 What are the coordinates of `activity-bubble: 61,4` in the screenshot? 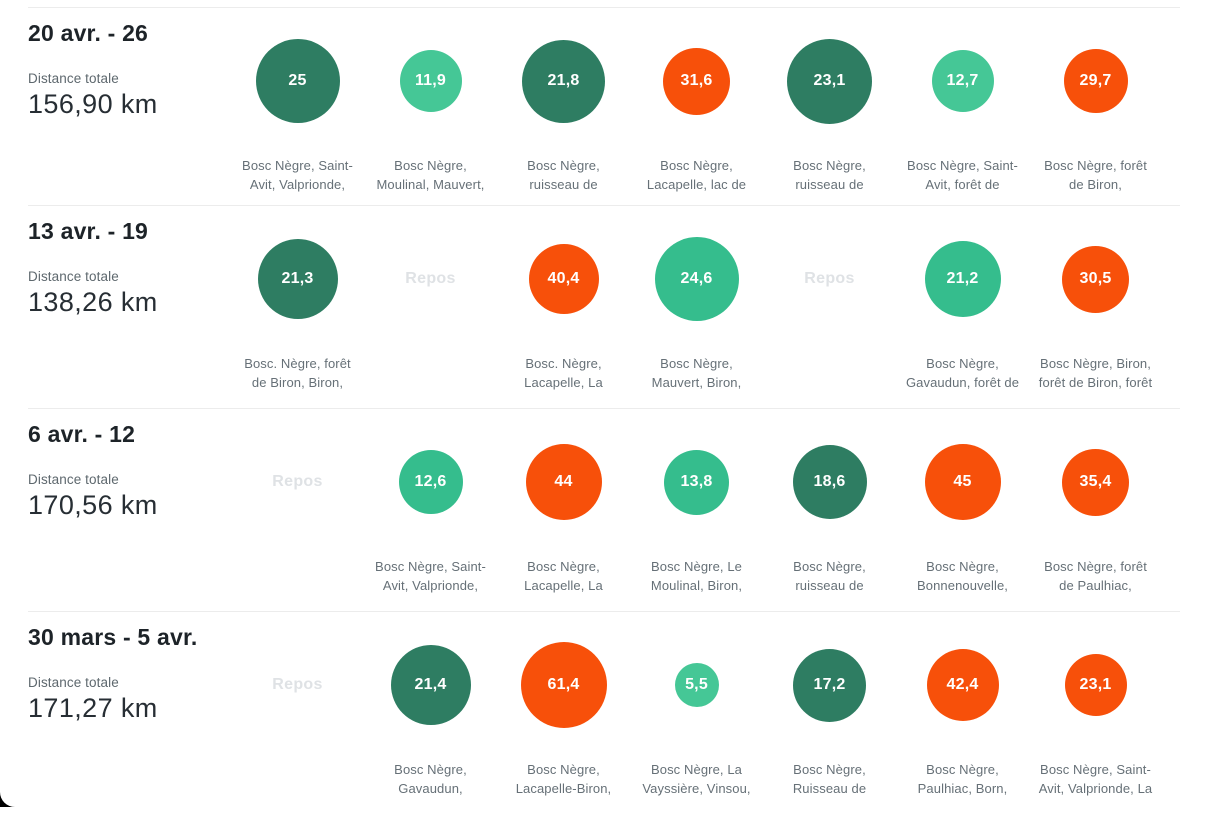 It's located at (563, 685).